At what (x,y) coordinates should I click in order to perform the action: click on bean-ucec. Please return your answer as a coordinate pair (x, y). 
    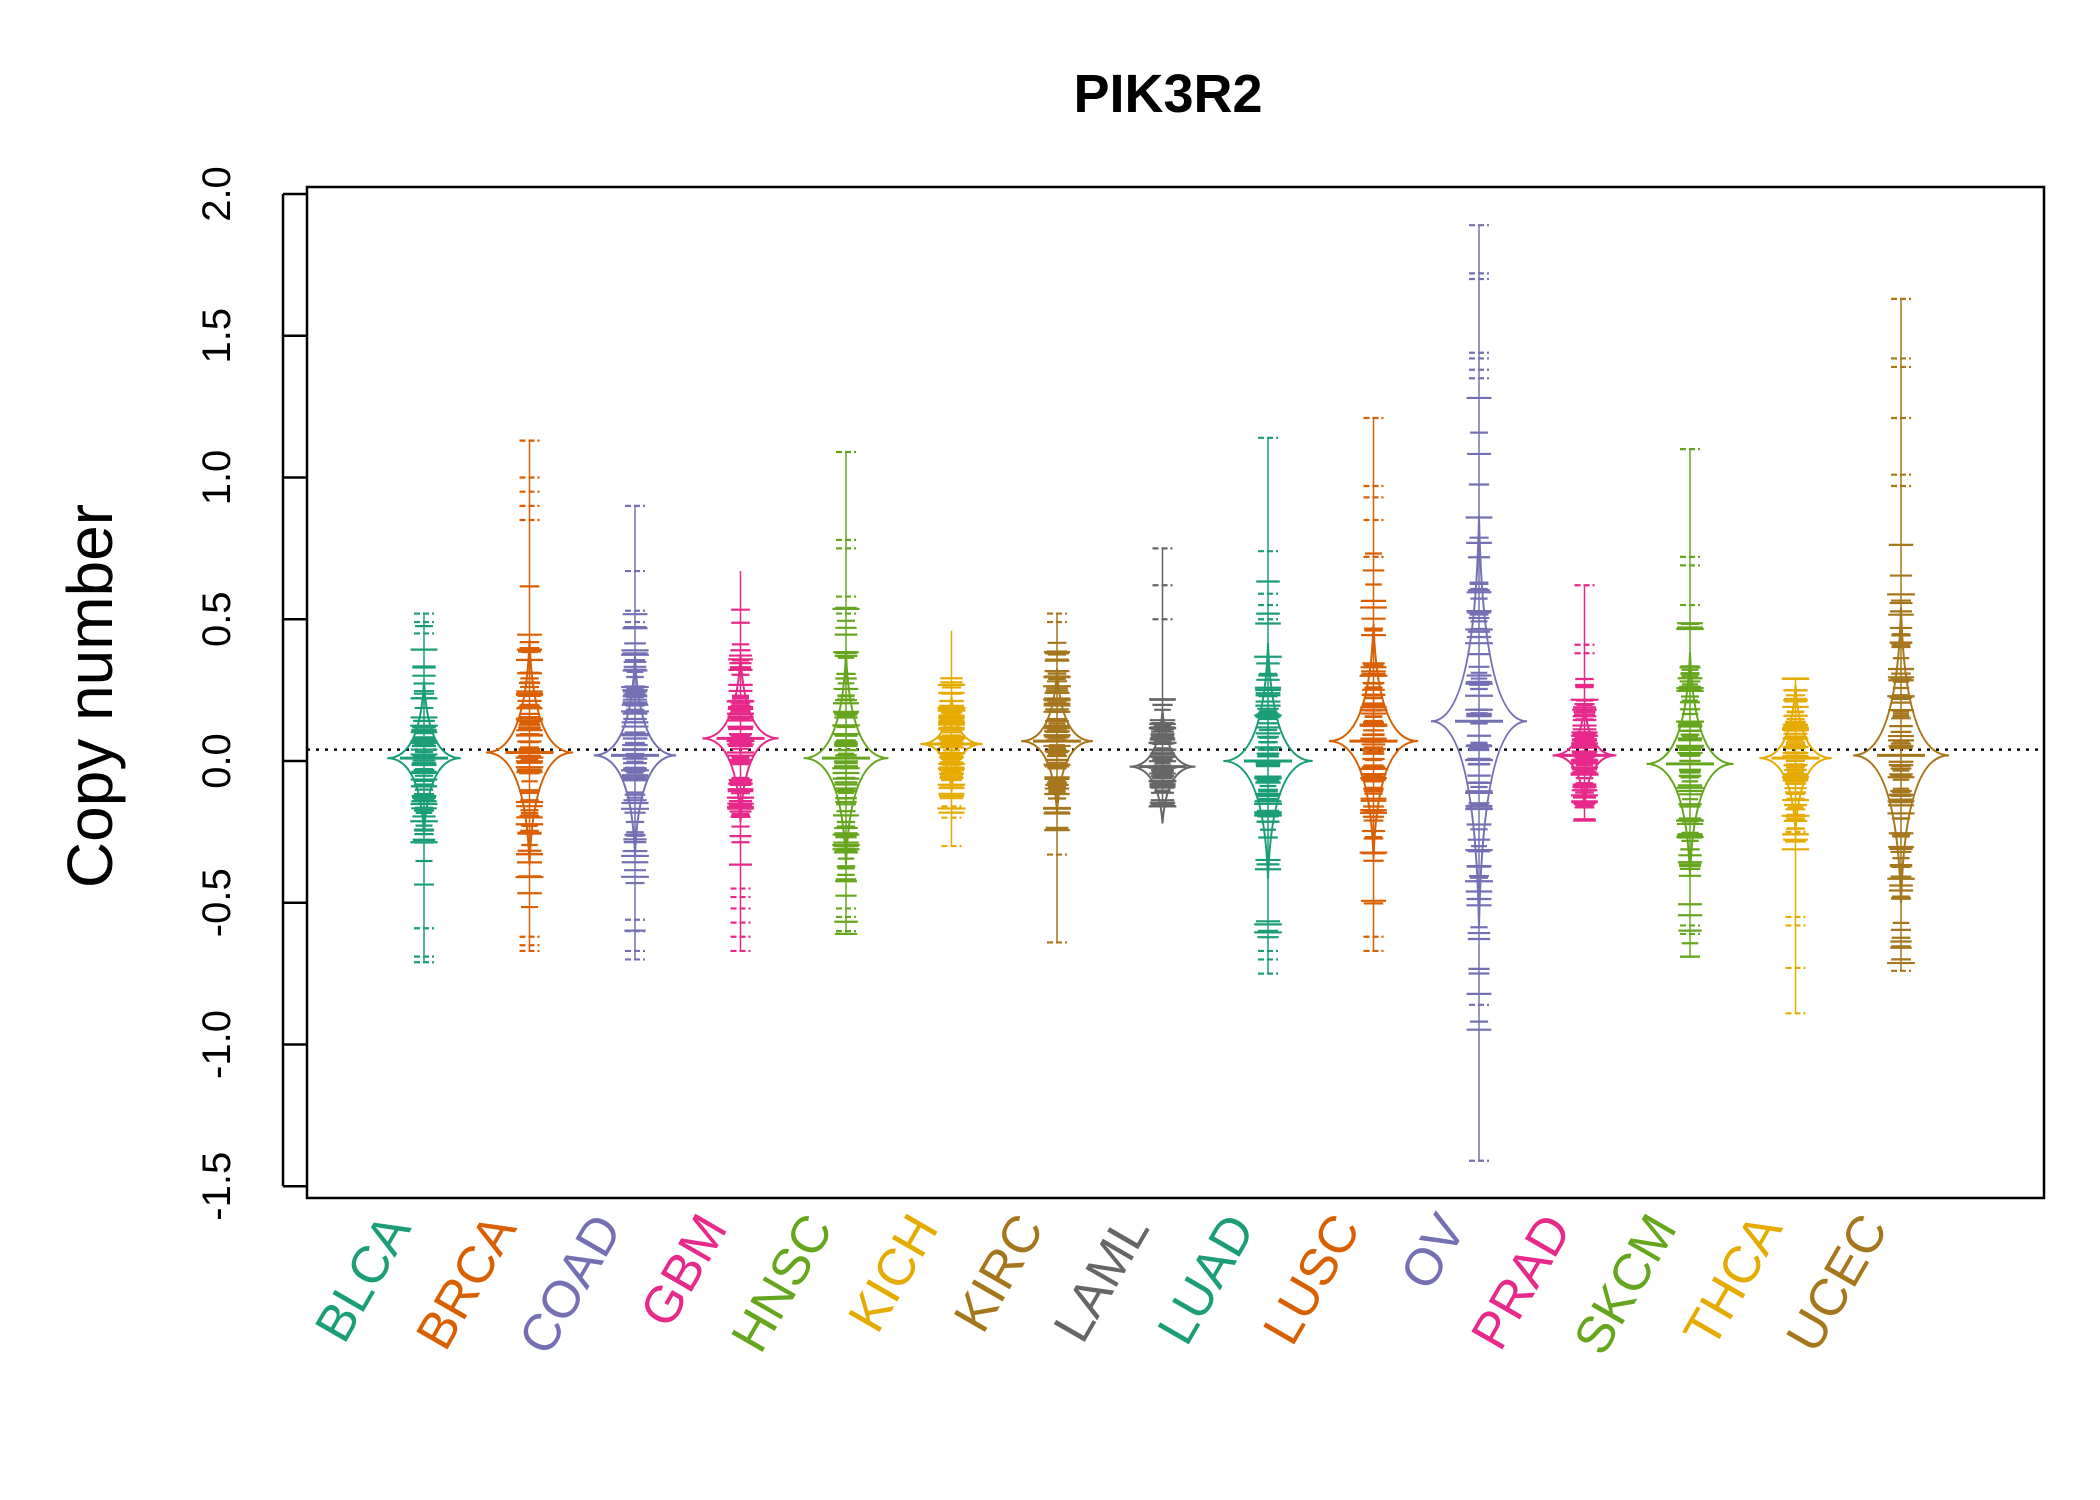
    Looking at the image, I should click on (1901, 634).